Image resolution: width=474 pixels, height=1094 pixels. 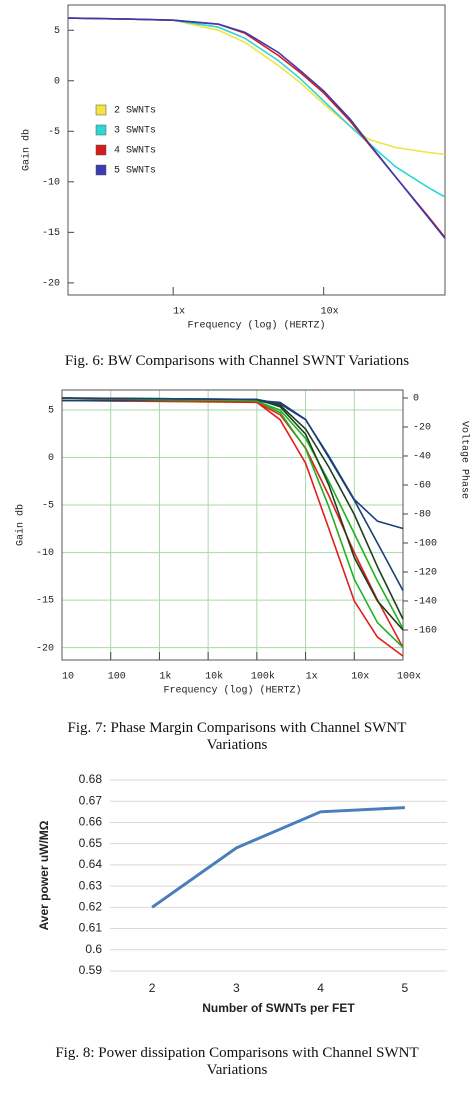 What do you see at coordinates (93, 949) in the screenshot?
I see `y-tick-label: 0.6` at bounding box center [93, 949].